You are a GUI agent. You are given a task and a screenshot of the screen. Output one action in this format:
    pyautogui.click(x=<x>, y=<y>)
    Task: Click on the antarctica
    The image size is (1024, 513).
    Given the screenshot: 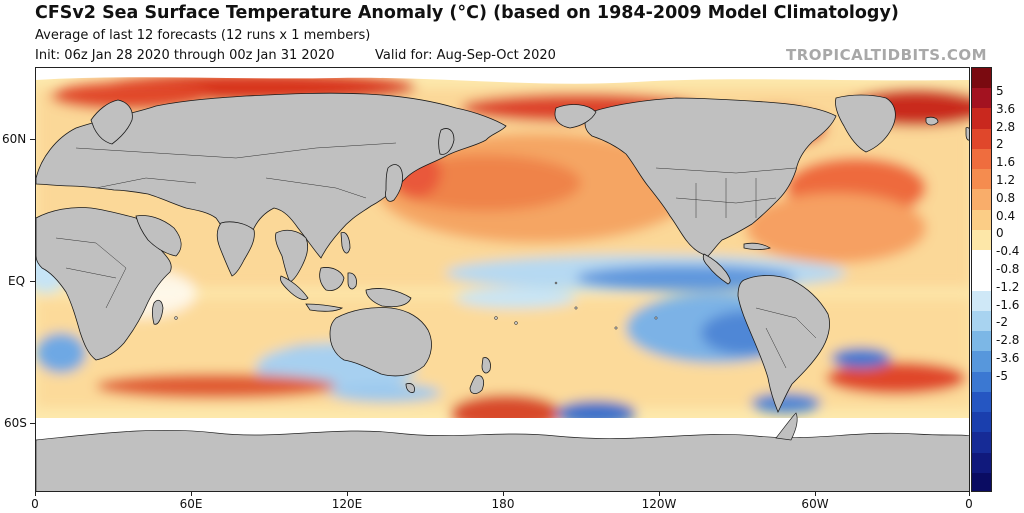 What is the action you would take?
    pyautogui.click(x=502, y=460)
    